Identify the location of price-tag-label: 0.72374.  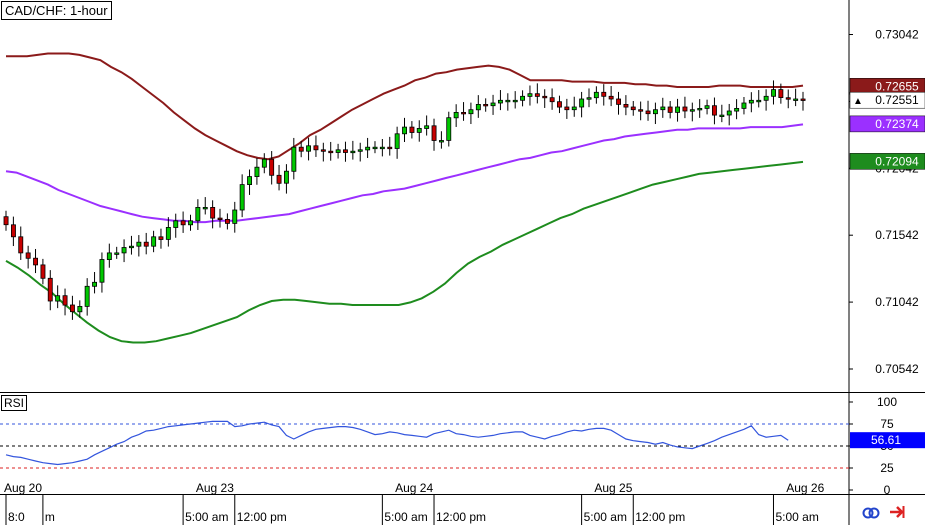
(897, 124).